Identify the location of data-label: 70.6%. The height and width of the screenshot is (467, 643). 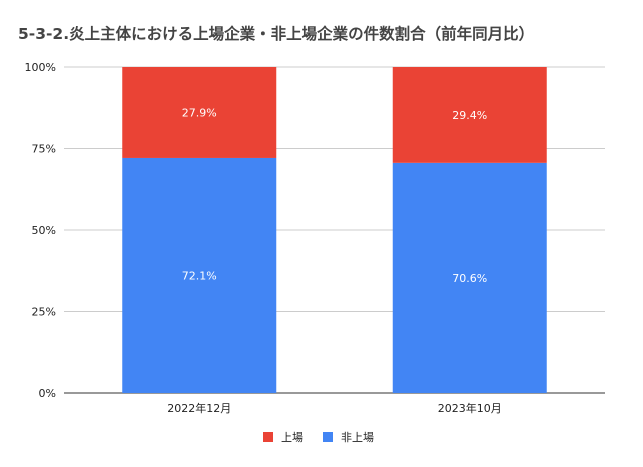
(469, 278).